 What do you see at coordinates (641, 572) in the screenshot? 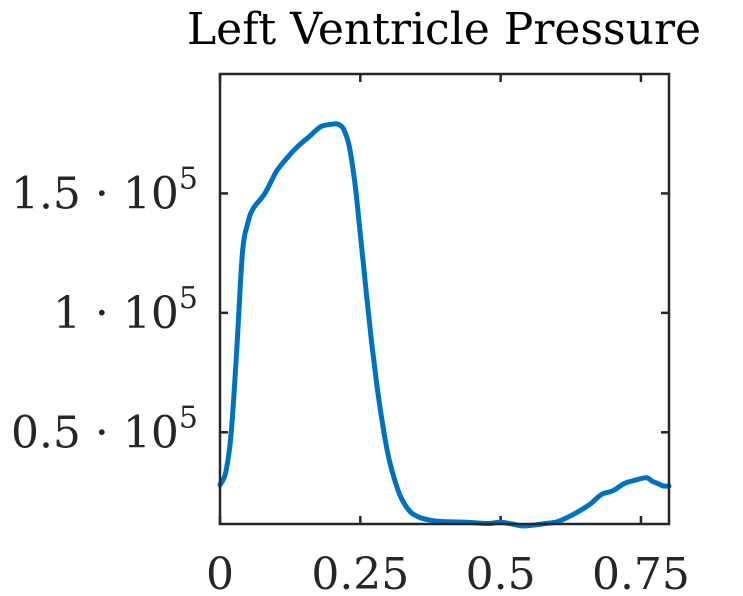
I see `x-tick-label: 0.75` at bounding box center [641, 572].